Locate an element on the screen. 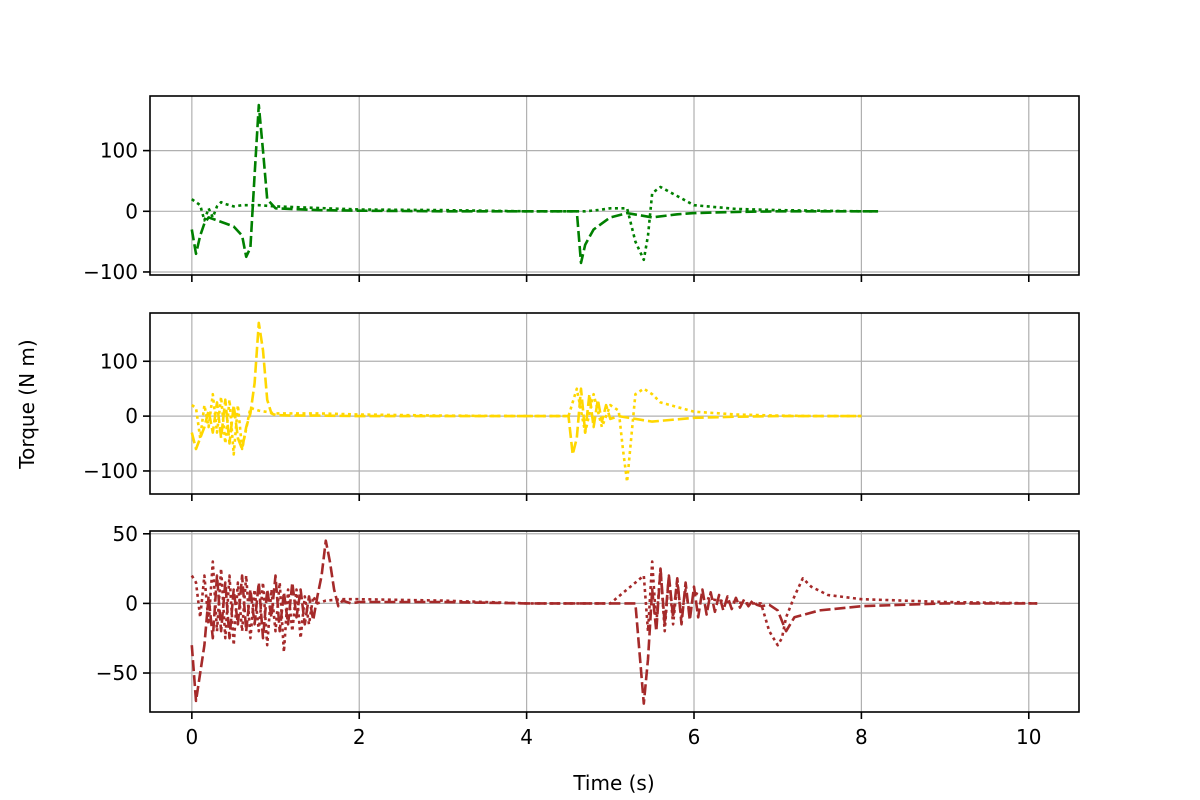  series-line-middle-dashed is located at coordinates (526, 388).